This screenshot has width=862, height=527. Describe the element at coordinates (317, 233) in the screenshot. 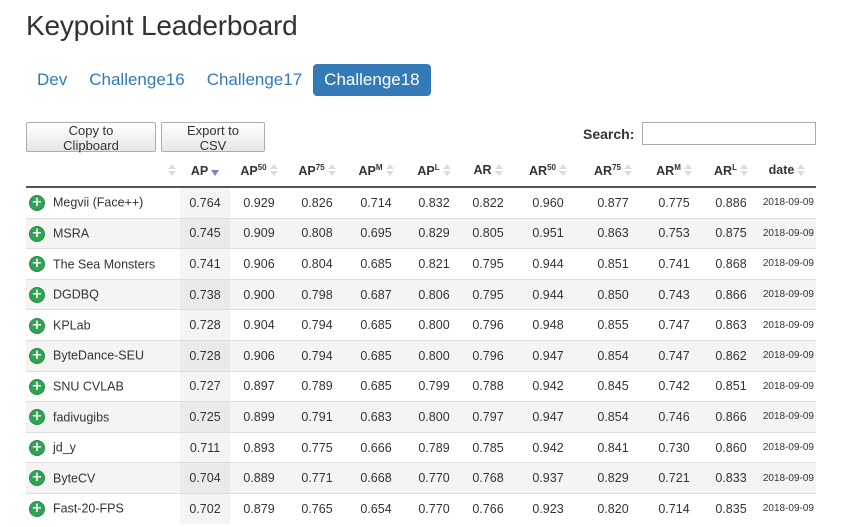

I see `metric-cell-ap75: 0.808` at that location.